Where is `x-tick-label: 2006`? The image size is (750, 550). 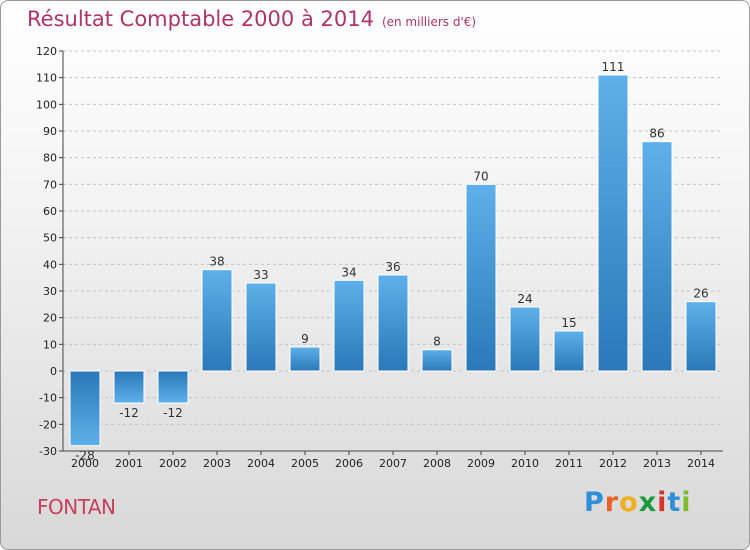 x-tick-label: 2006 is located at coordinates (349, 463).